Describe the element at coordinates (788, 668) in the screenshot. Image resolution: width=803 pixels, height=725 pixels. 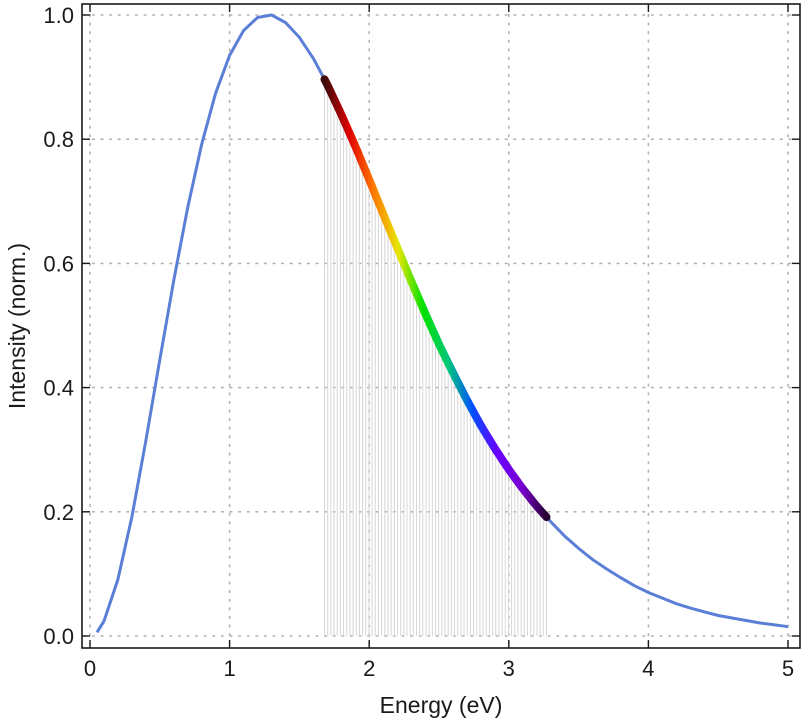
I see `x-tick-label: 5` at that location.